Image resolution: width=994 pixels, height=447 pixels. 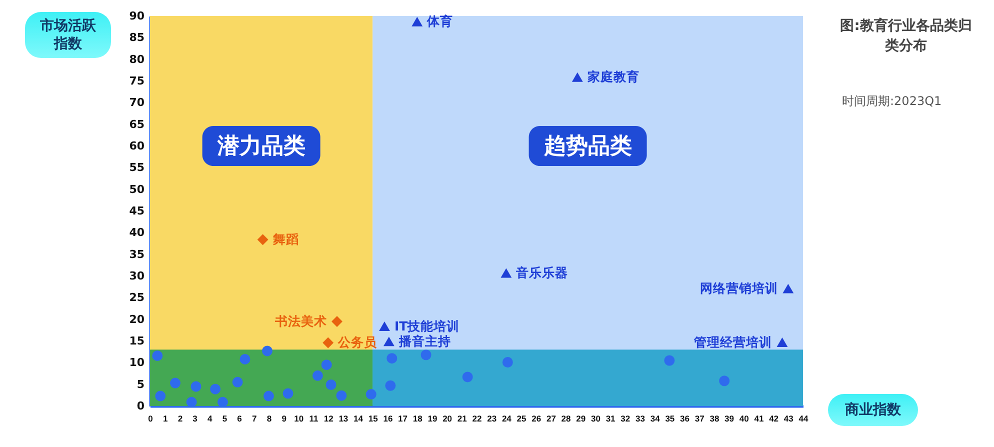 What do you see at coordinates (873, 410) in the screenshot?
I see `x-axis-title: 商业指数` at bounding box center [873, 410].